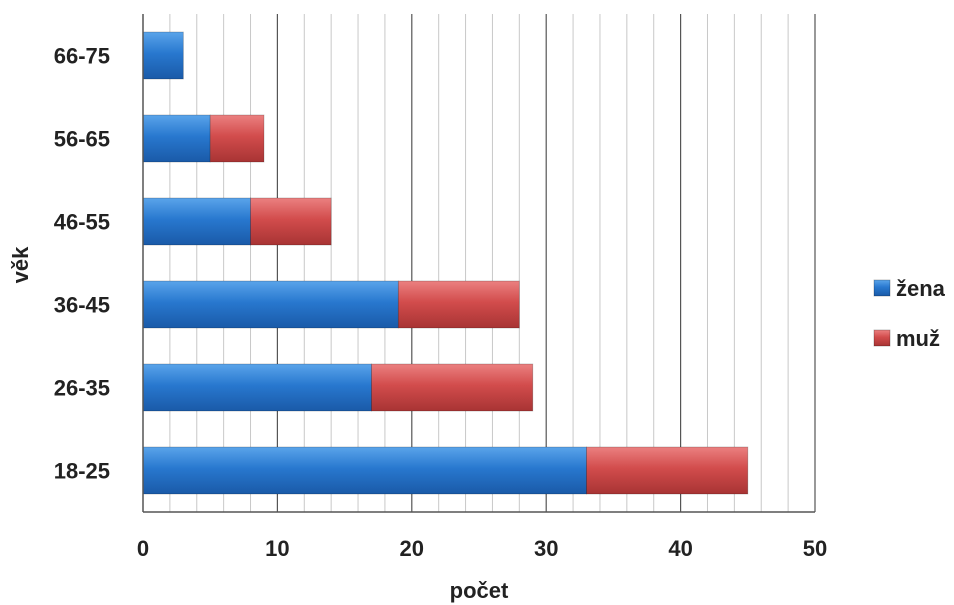  Describe the element at coordinates (82, 388) in the screenshot. I see `y-tick-label: 26-35` at that location.